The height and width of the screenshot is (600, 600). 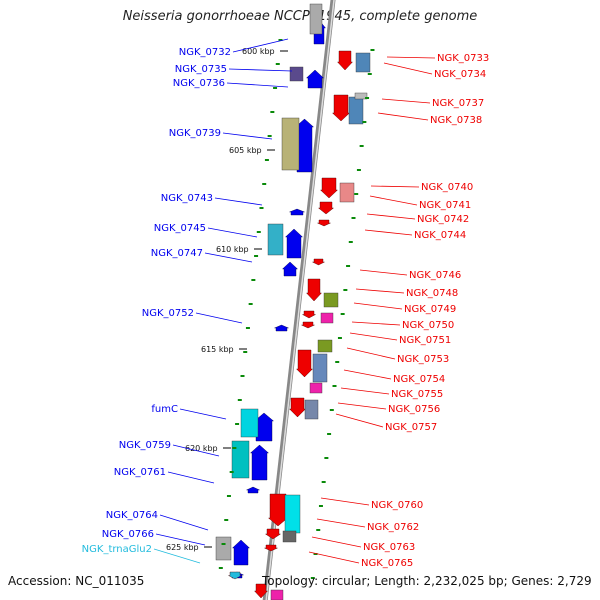 What do you see at coordinates (417, 394) in the screenshot?
I see `right-gene-label: NGK_0755` at bounding box center [417, 394].